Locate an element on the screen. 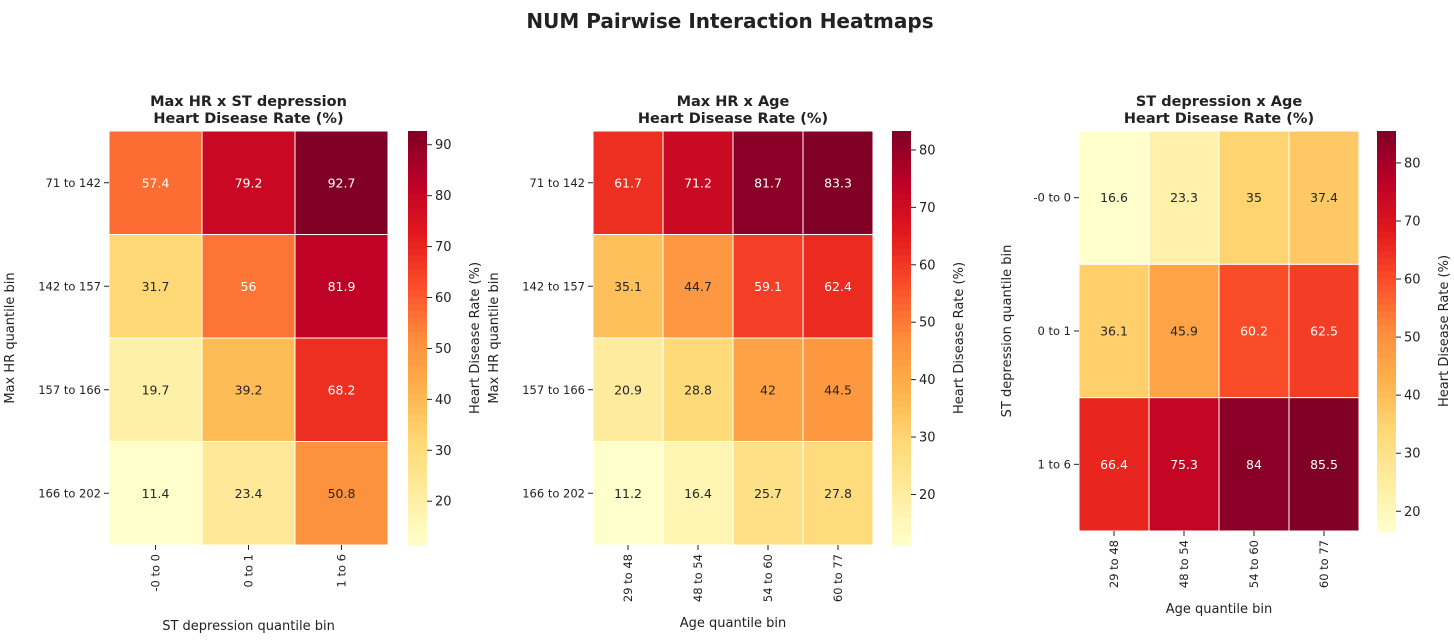  panel-title-line2: Heart Disease Rate (%) is located at coordinates (733, 119).